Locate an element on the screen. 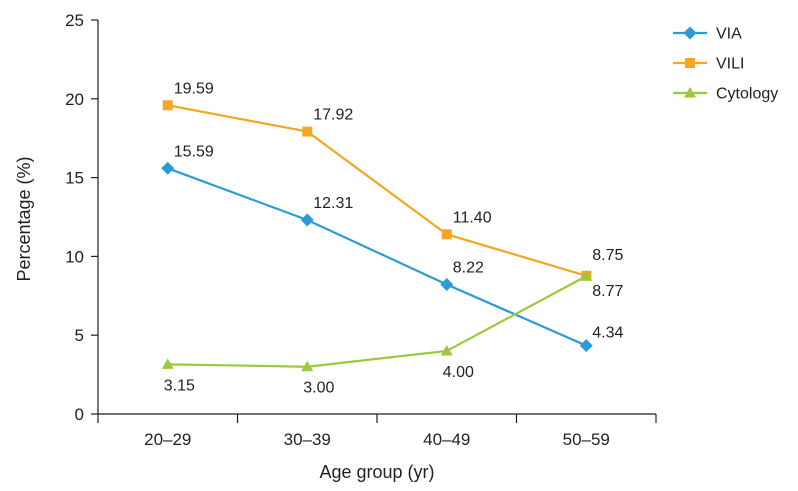 Image resolution: width=798 pixels, height=491 pixels. x-axis-title: Age group (yr) is located at coordinates (376, 472).